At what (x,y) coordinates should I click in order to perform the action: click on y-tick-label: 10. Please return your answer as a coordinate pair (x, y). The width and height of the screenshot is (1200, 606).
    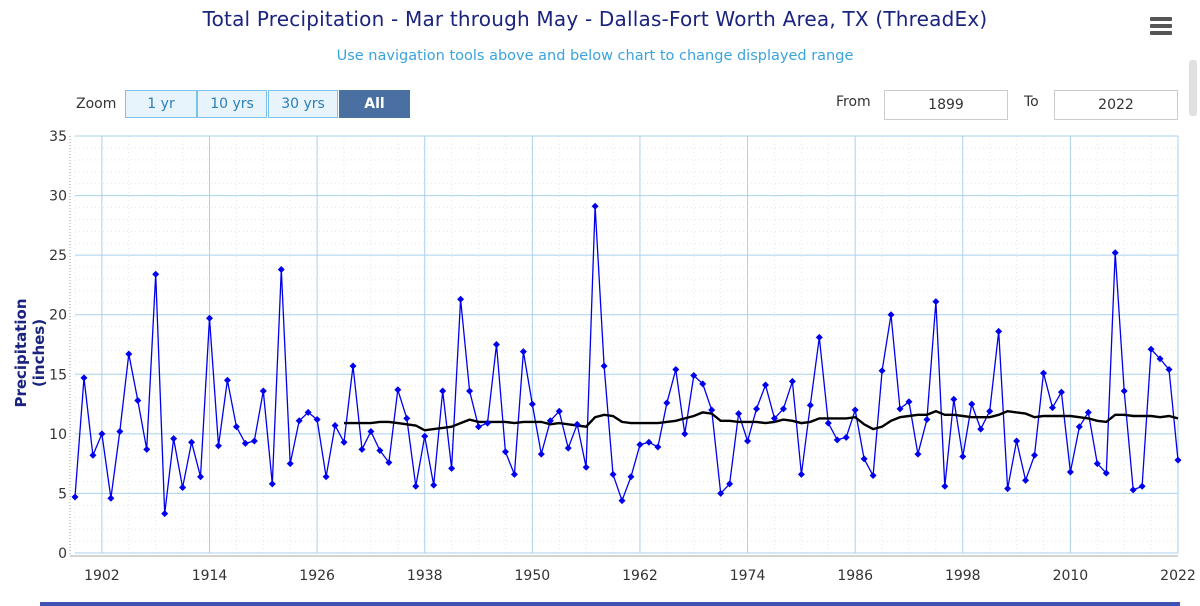
    Looking at the image, I should click on (58, 435).